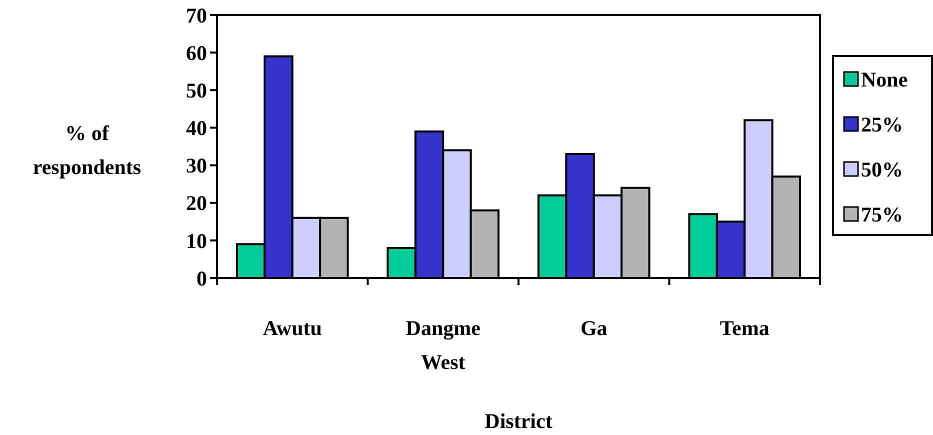  Describe the element at coordinates (196, 15) in the screenshot. I see `y-tick-label: 70` at that location.